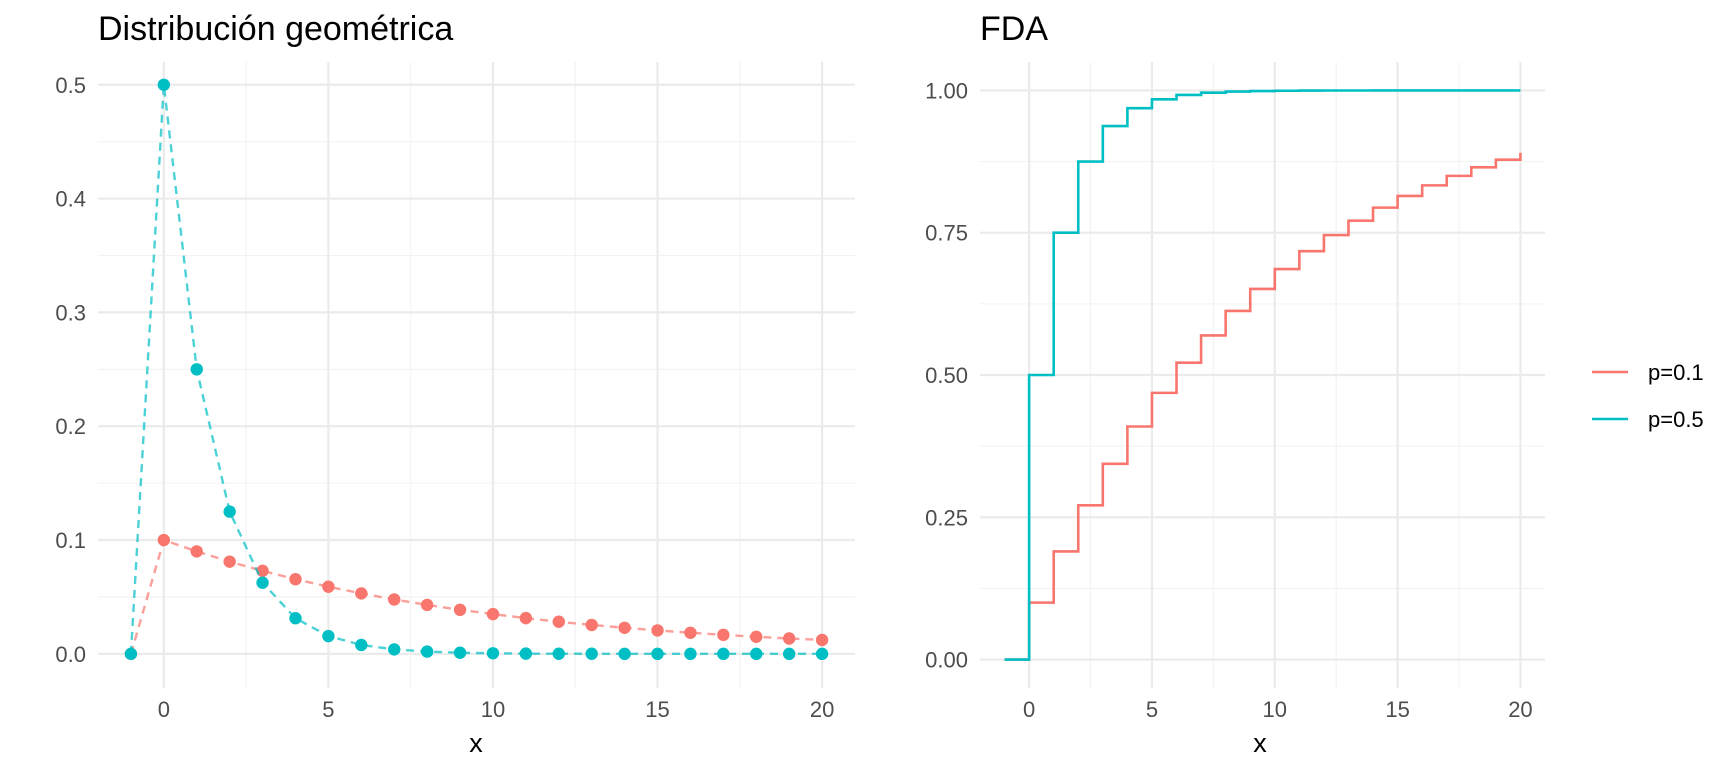  Describe the element at coordinates (946, 660) in the screenshot. I see `y-tick-label: 0.00` at that location.